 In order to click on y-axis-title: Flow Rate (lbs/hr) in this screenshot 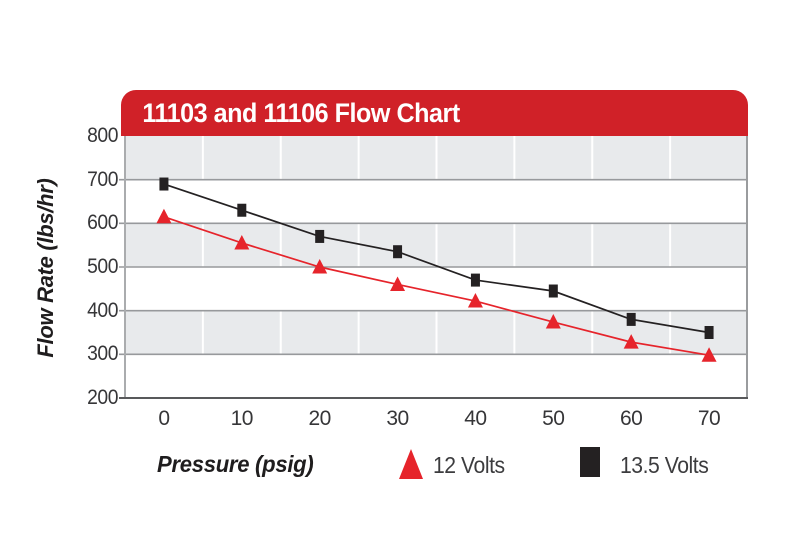, I will do `click(45, 268)`.